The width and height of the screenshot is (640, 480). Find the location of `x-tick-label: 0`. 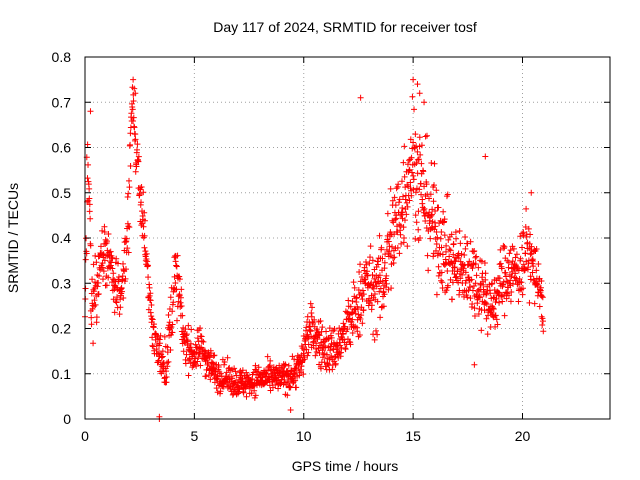

x-tick-label: 0 is located at coordinates (85, 436).